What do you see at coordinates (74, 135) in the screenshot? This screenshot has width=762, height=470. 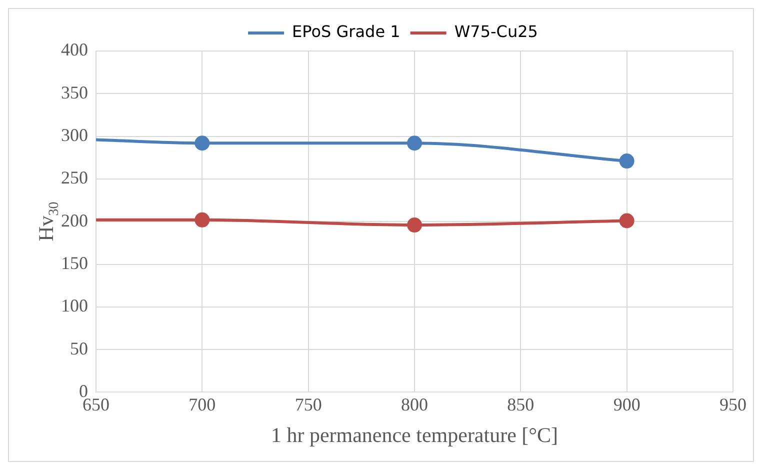 I see `y-tick-label: 300` at bounding box center [74, 135].